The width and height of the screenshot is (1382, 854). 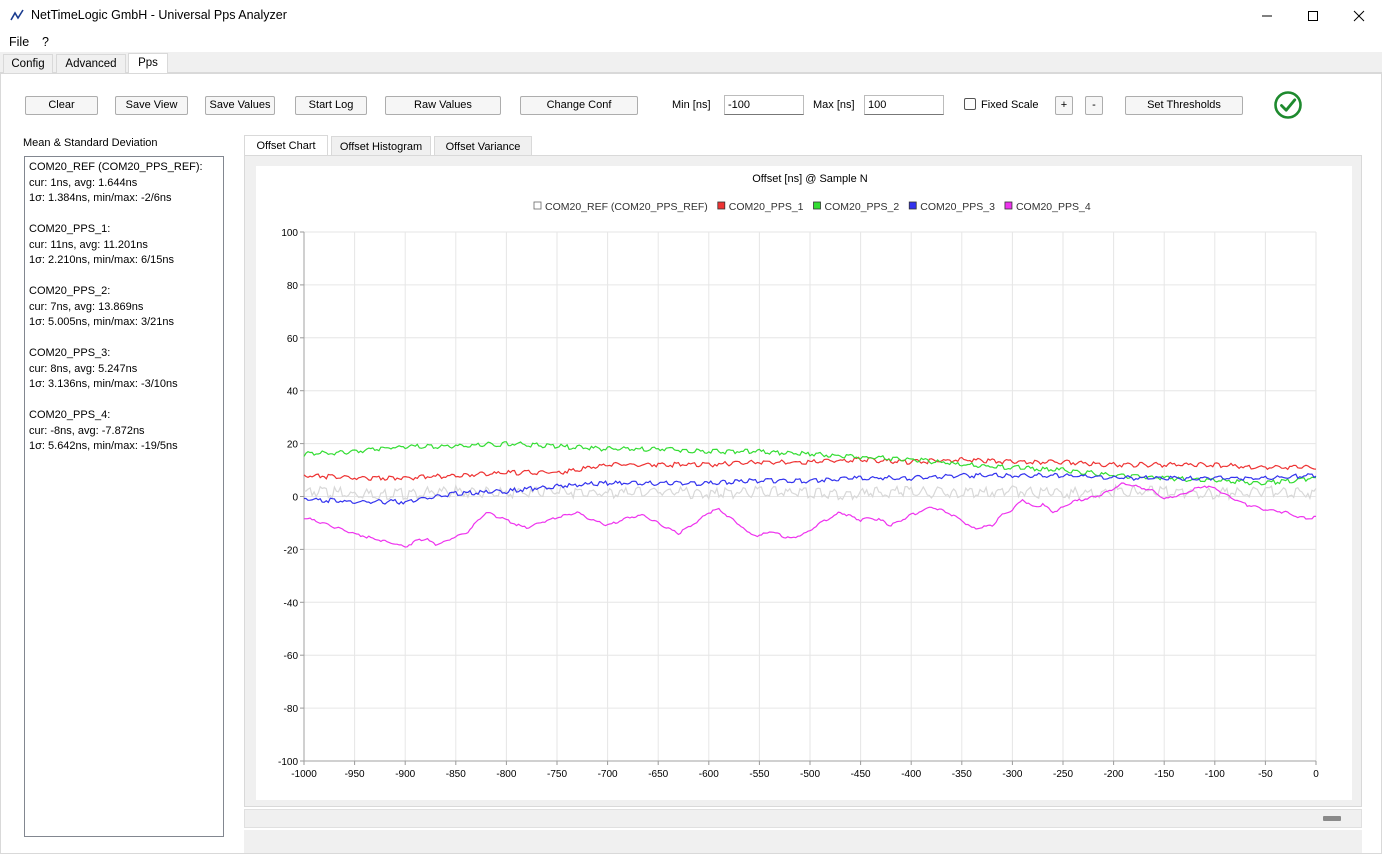 I want to click on y-tick-label: -40, so click(x=291, y=603).